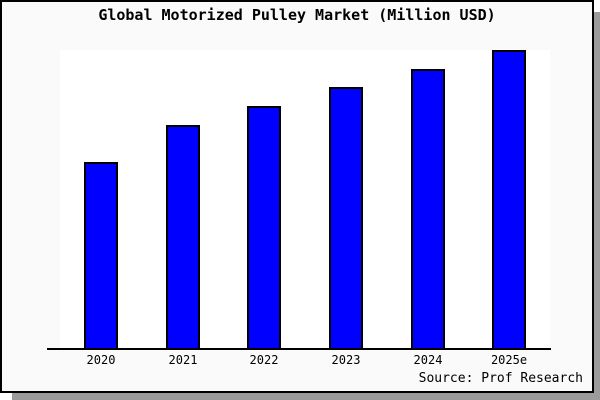 Image resolution: width=600 pixels, height=400 pixels. Describe the element at coordinates (101, 360) in the screenshot. I see `x-axis-label-2020: 2020` at that location.